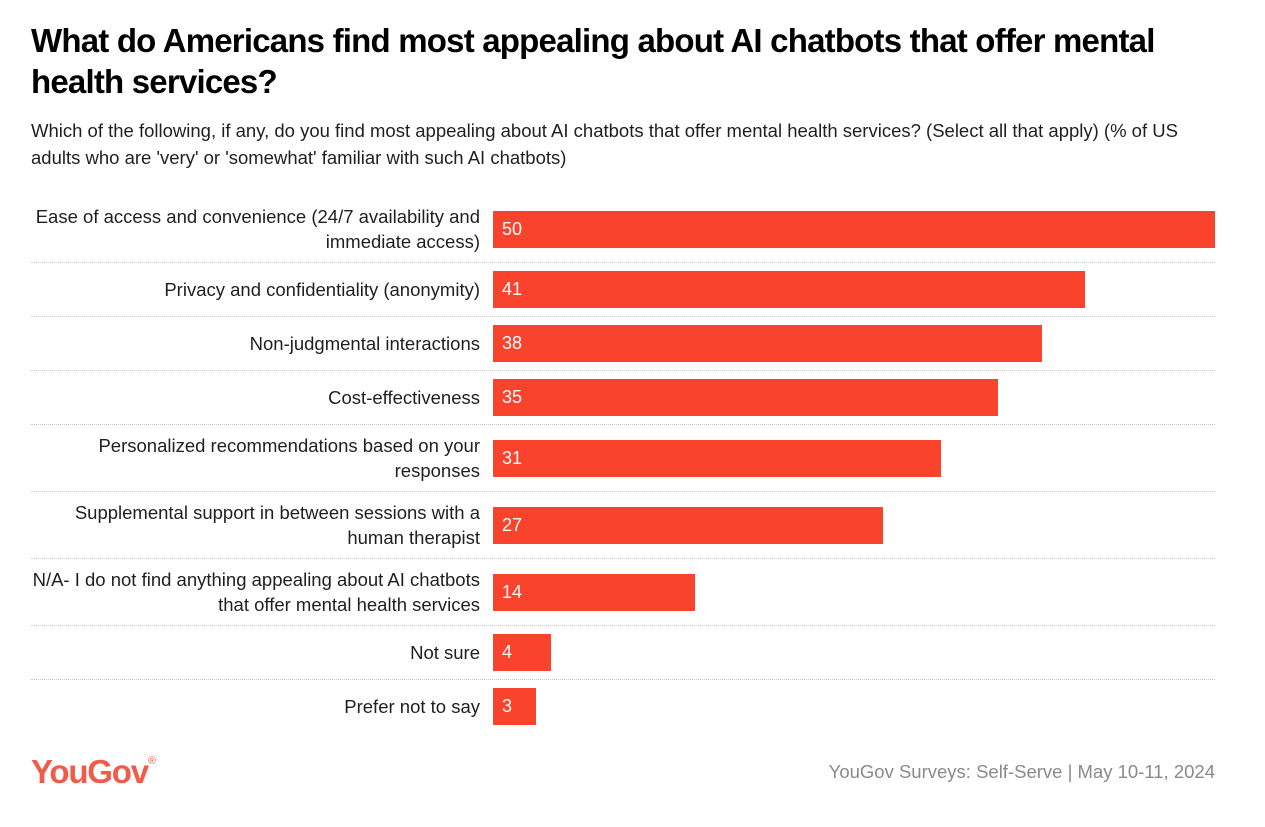 The image size is (1265, 827). What do you see at coordinates (512, 228) in the screenshot?
I see `bar-value-label: 50` at bounding box center [512, 228].